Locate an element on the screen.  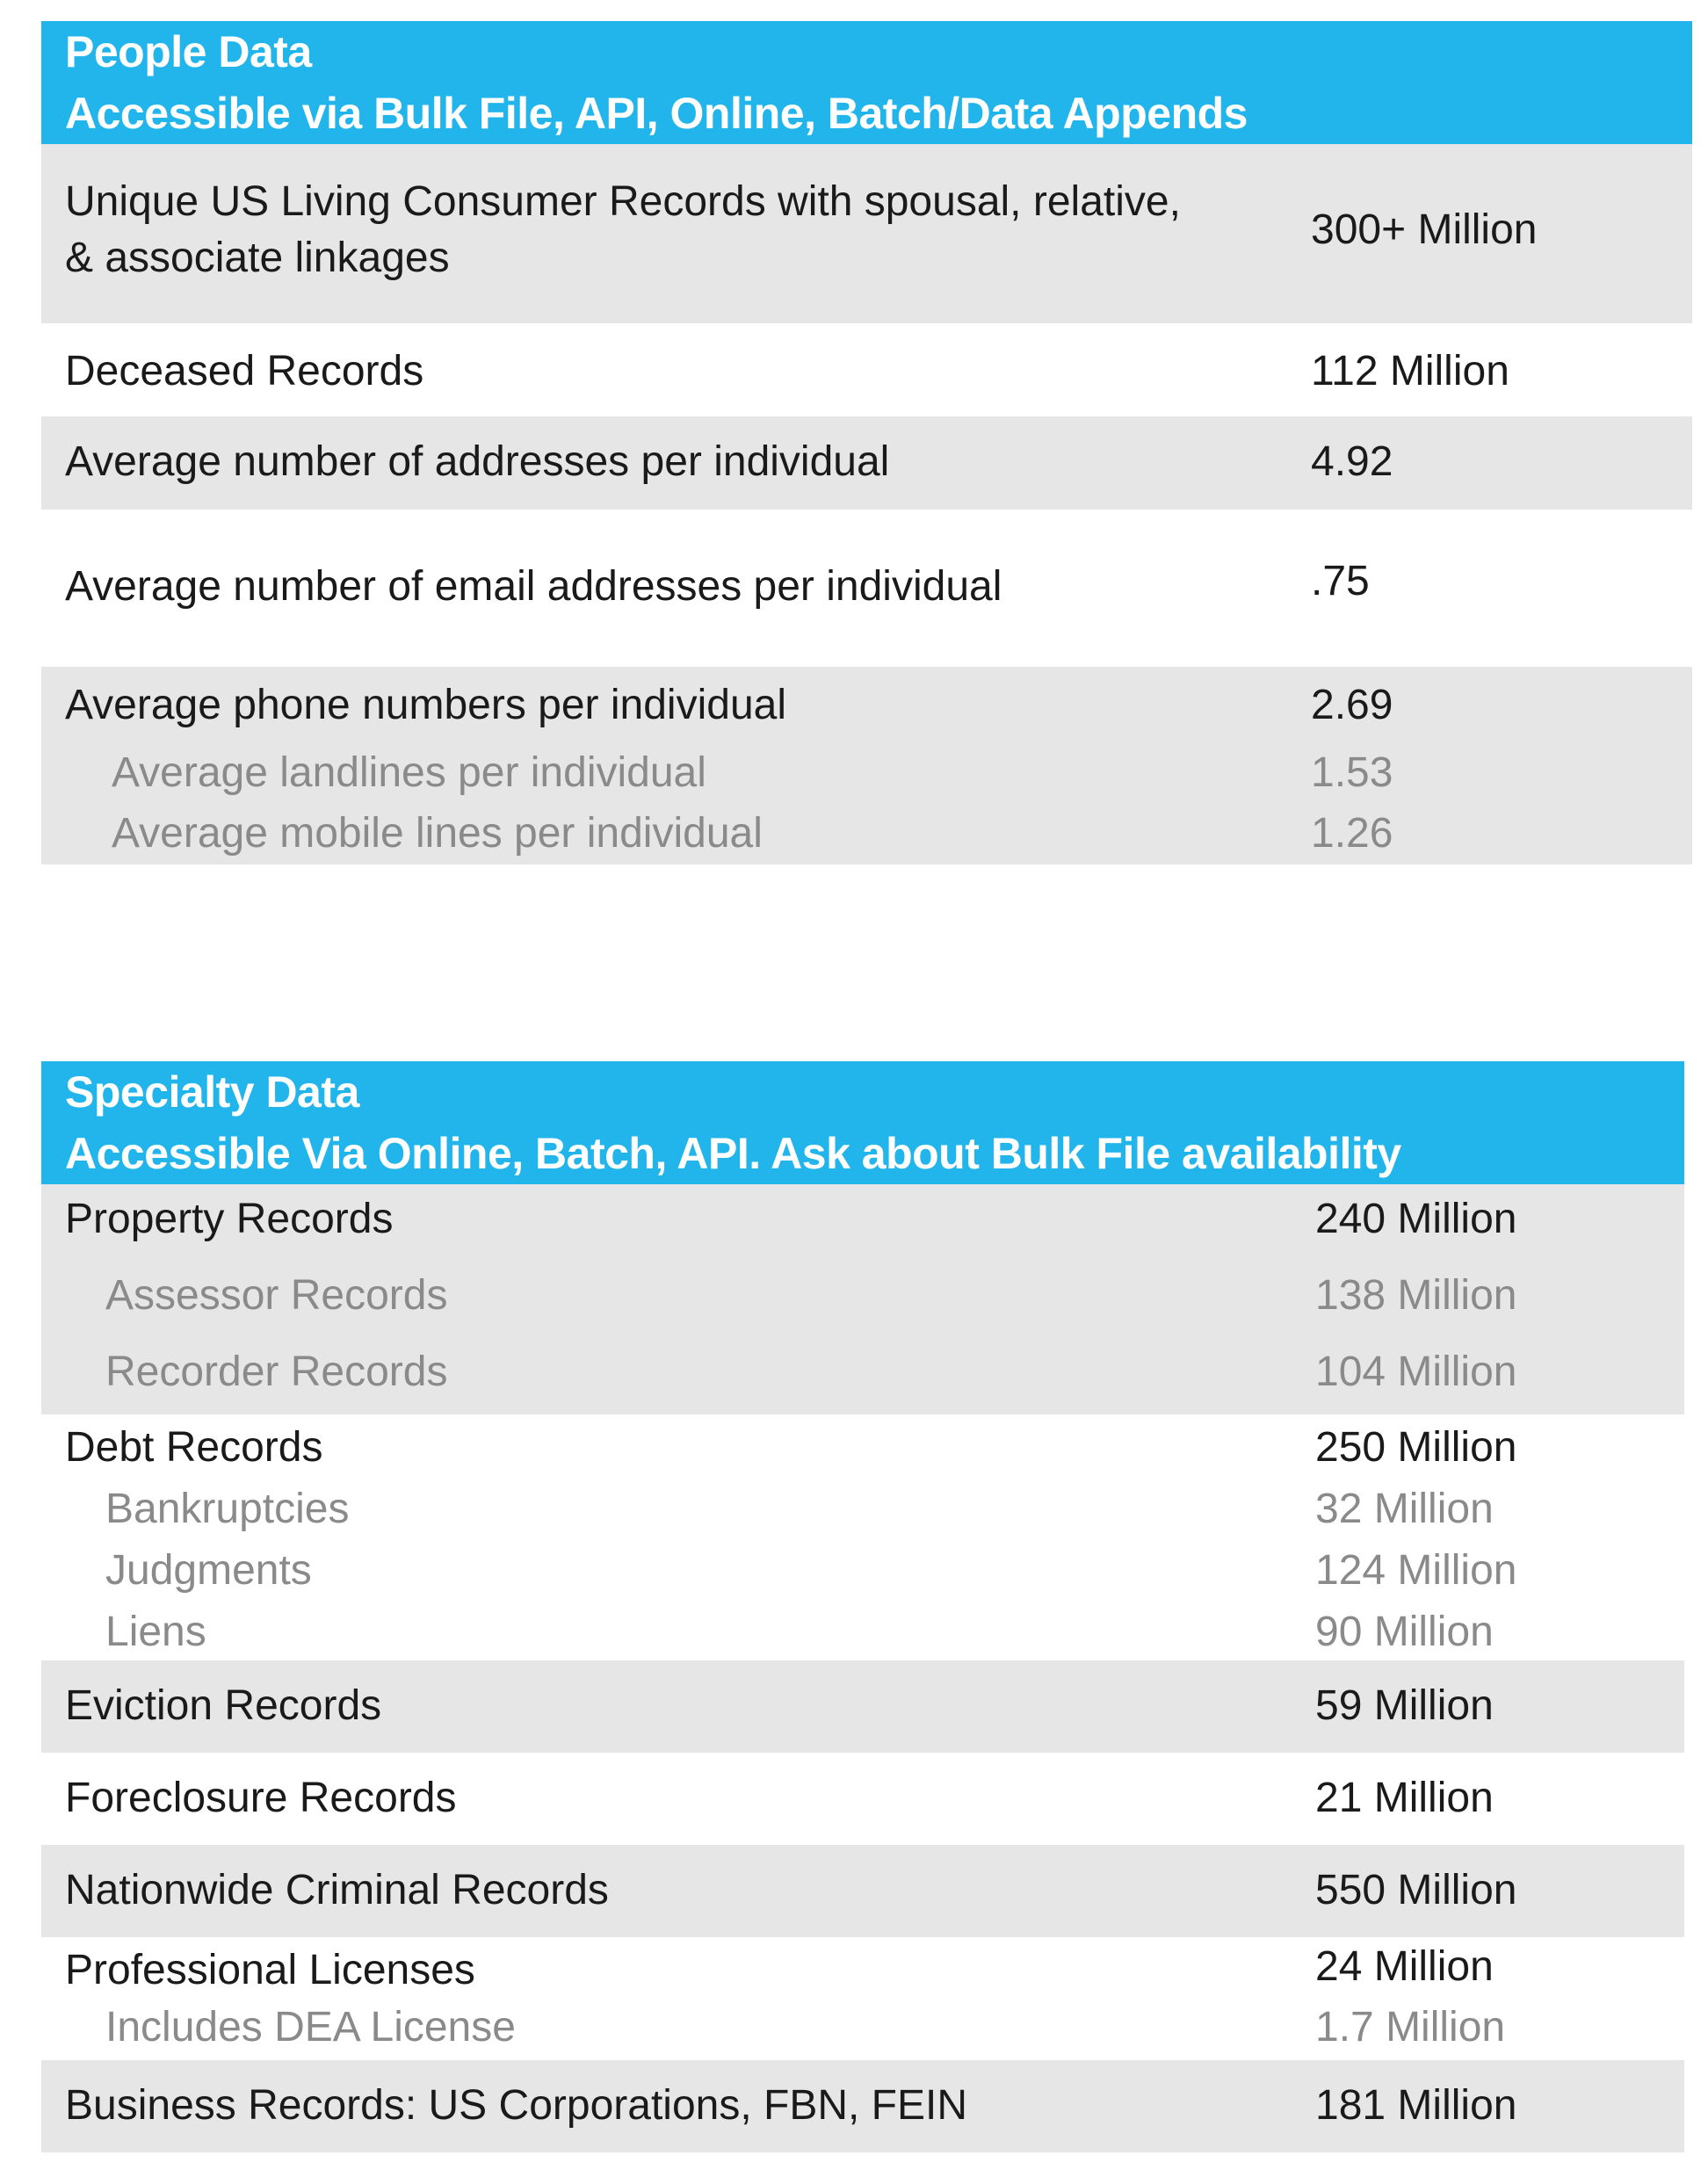
row-label: Debt Records is located at coordinates (194, 1447).